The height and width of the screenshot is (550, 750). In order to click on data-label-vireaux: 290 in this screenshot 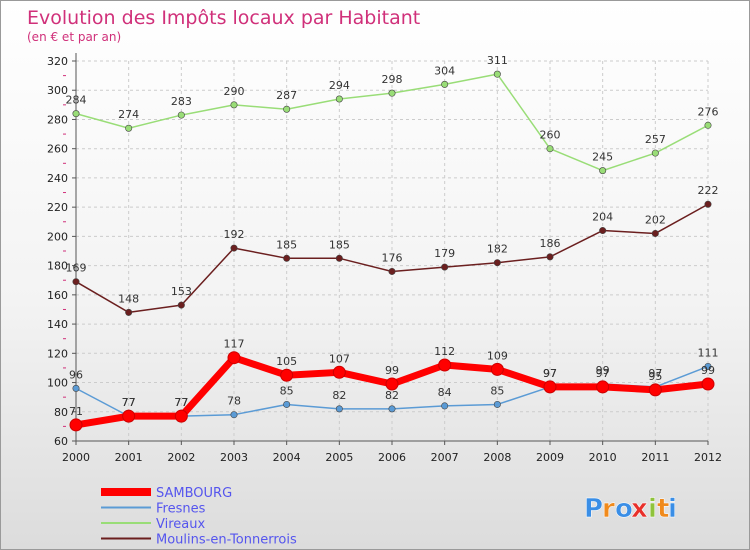, I will do `click(234, 91)`.